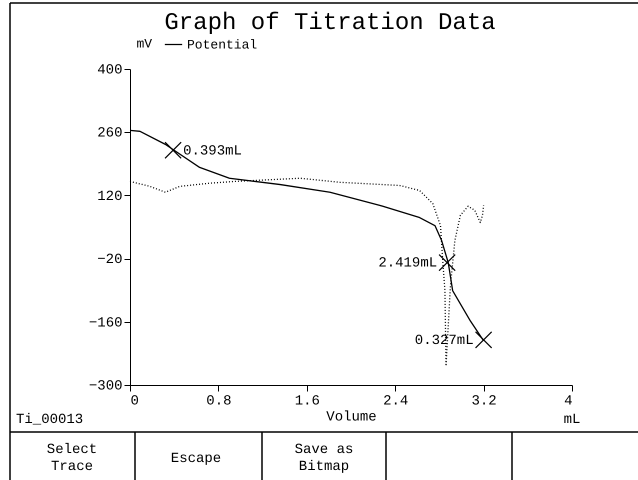 The height and width of the screenshot is (480, 638). I want to click on text: Ti_00013, so click(50, 420).